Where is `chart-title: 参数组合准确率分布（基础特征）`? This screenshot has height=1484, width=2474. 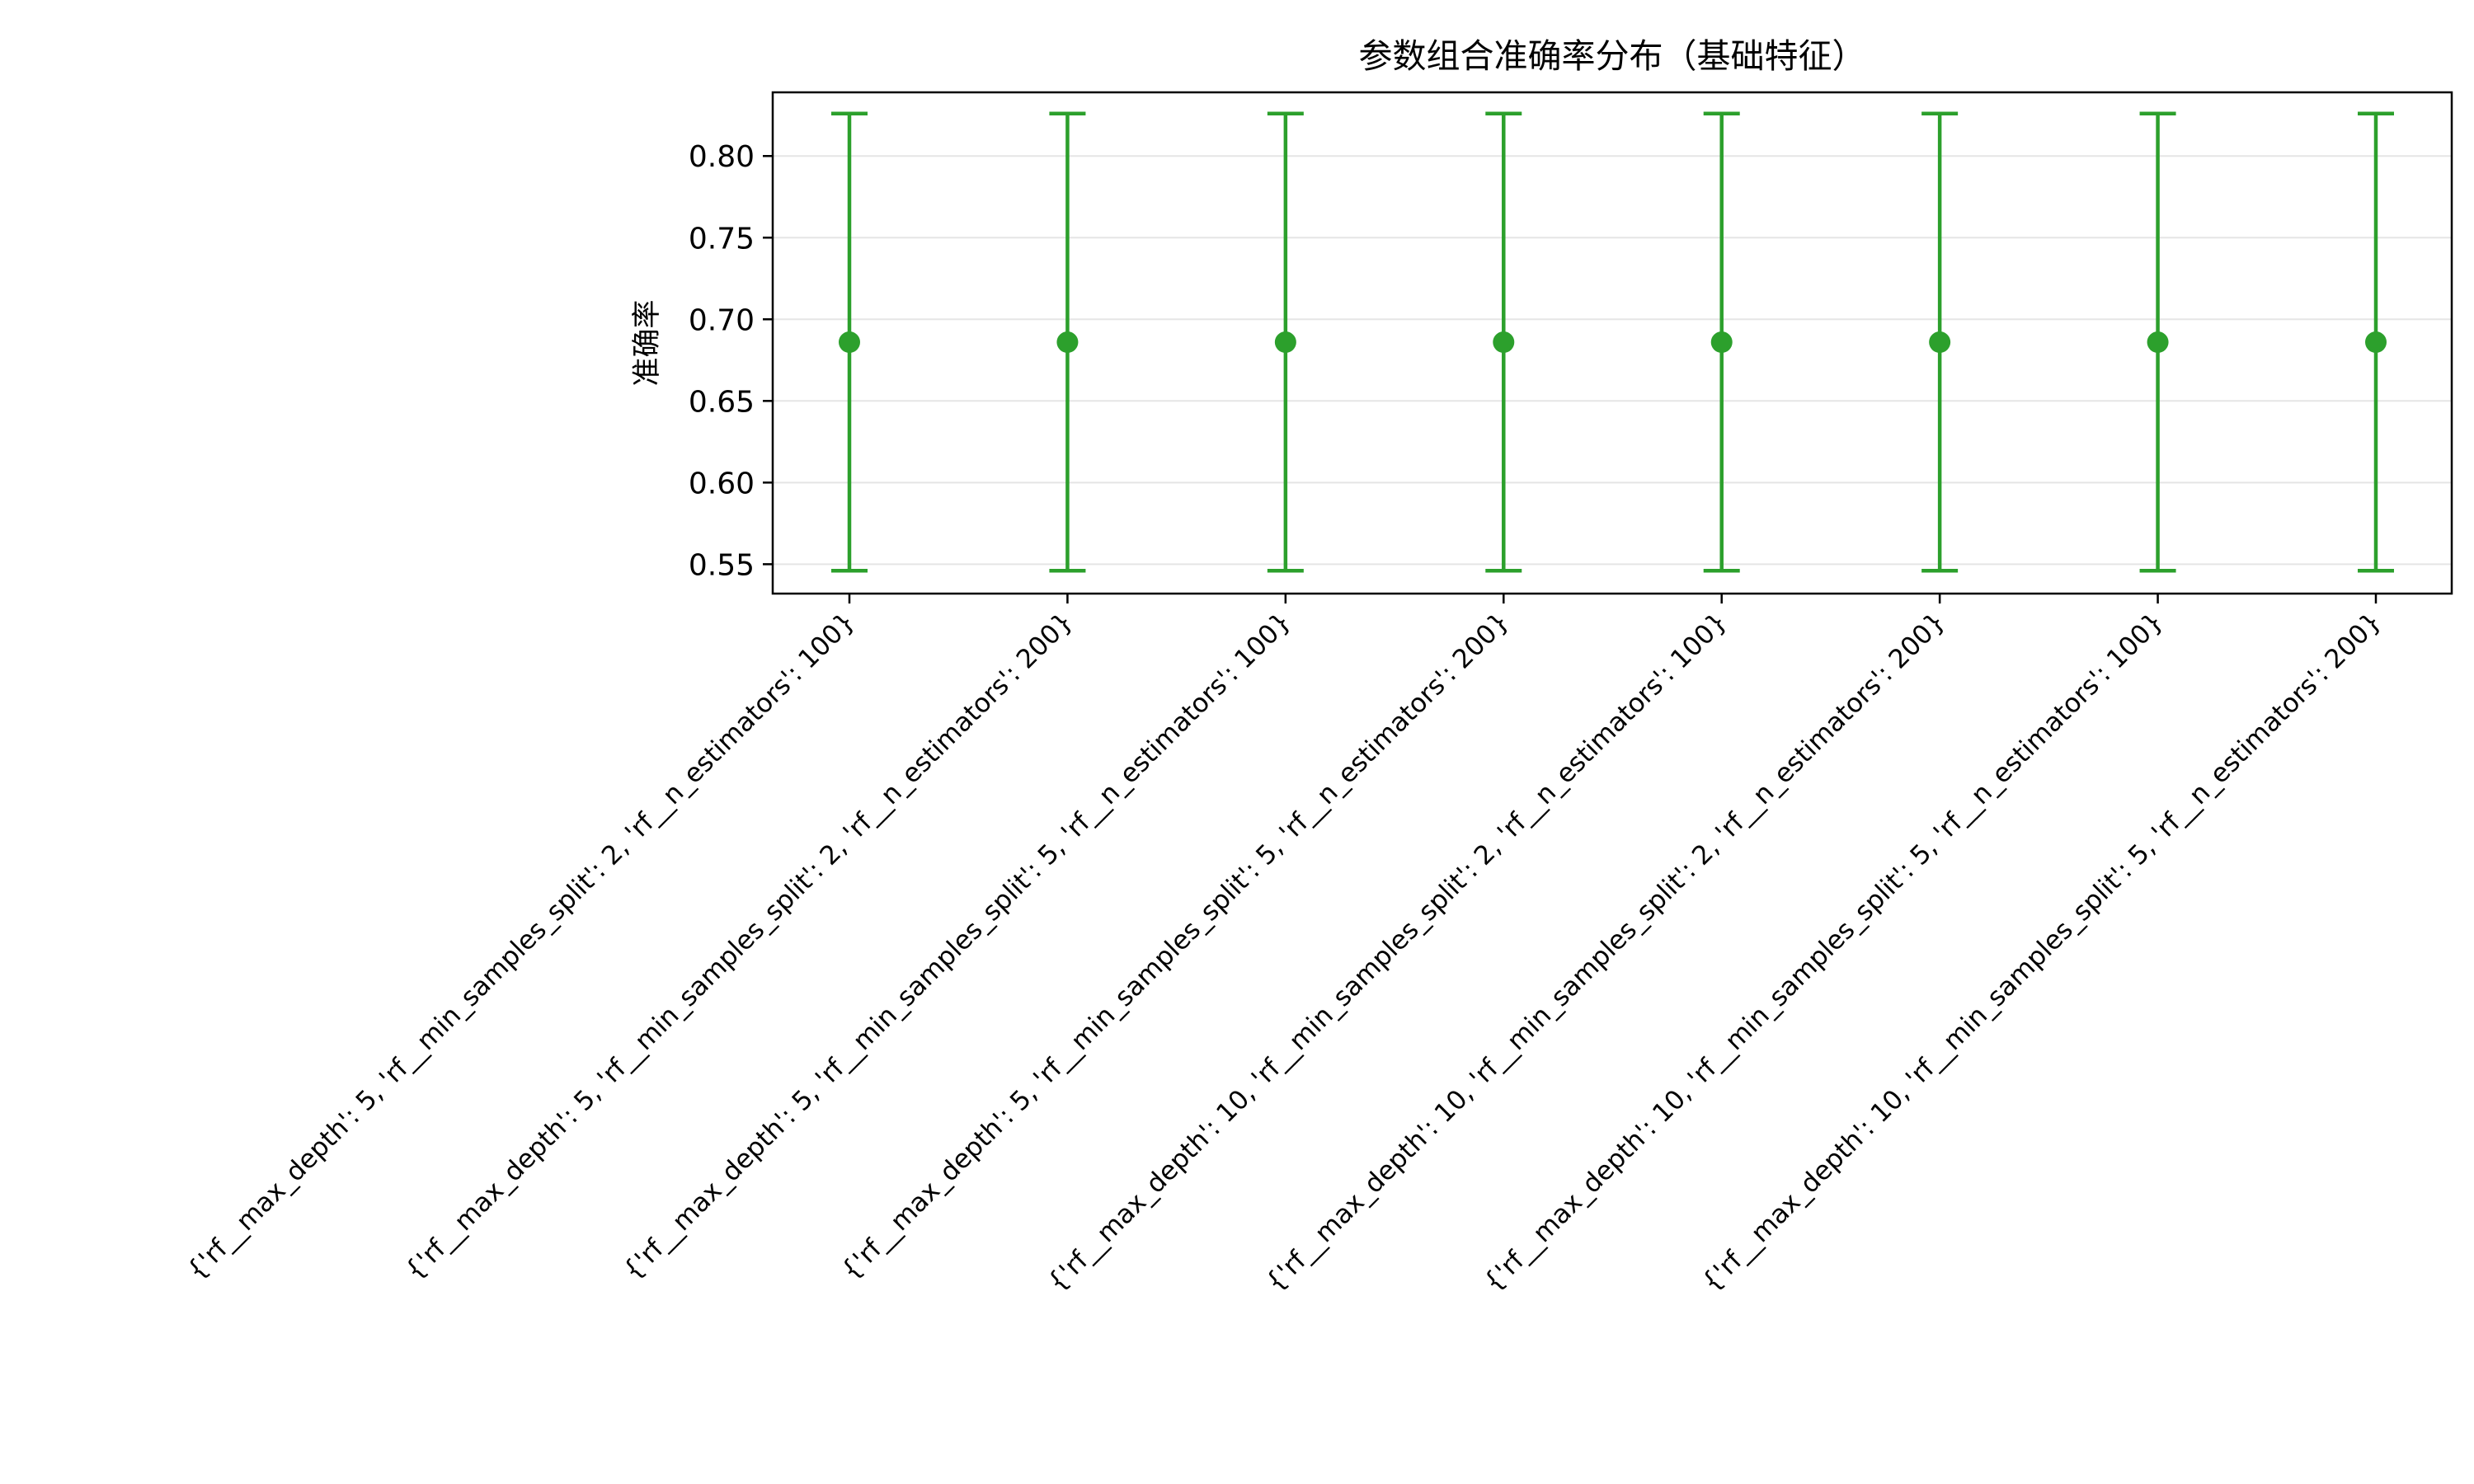
chart-title: 参数组合准确率分布（基础特征） is located at coordinates (1612, 56).